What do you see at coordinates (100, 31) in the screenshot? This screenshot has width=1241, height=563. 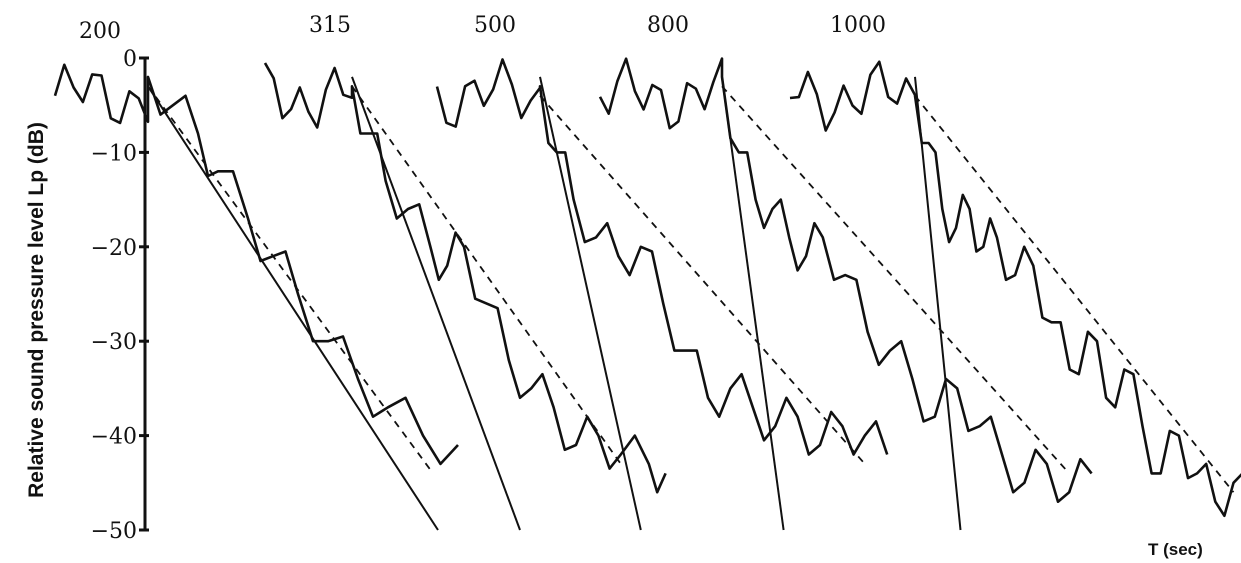 I see `frequency-label: 200` at bounding box center [100, 31].